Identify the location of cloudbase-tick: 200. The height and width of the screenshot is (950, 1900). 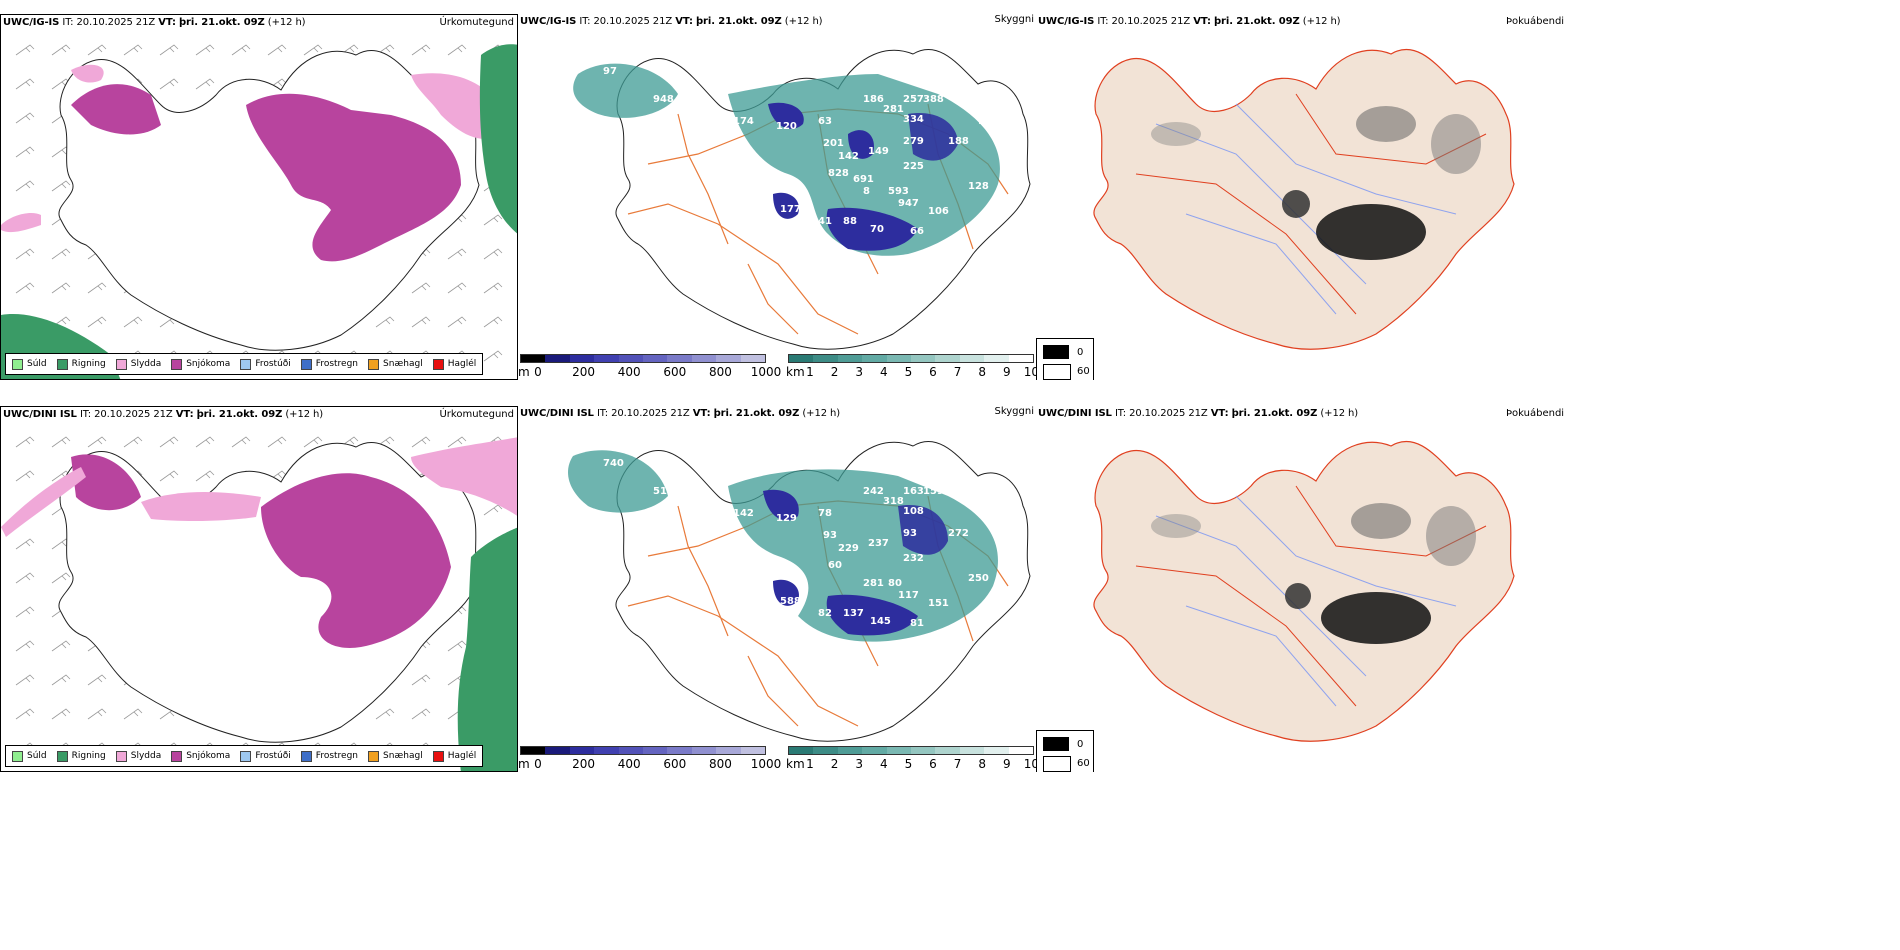
(584, 764).